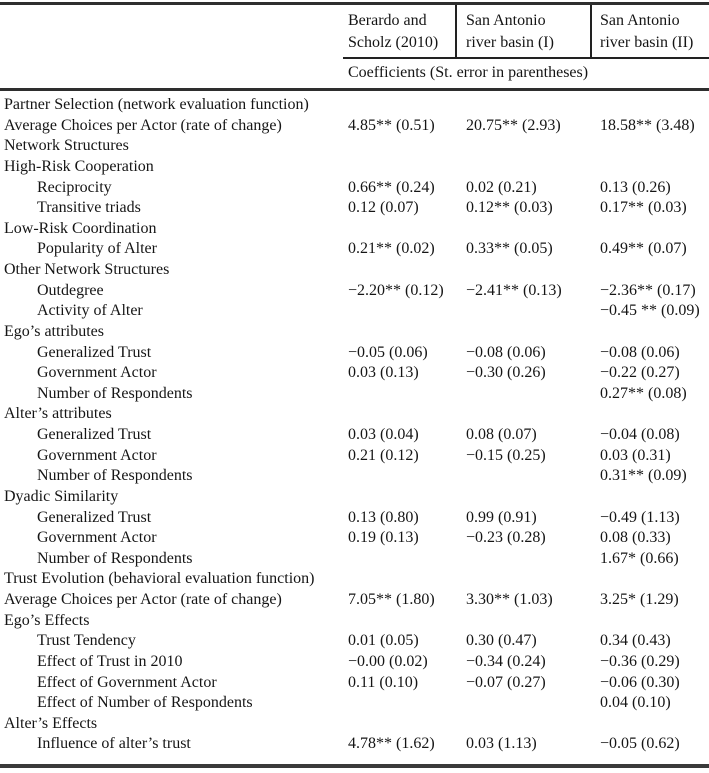  What do you see at coordinates (383, 641) in the screenshot?
I see `cell-col1: 0.01 (0.05)` at bounding box center [383, 641].